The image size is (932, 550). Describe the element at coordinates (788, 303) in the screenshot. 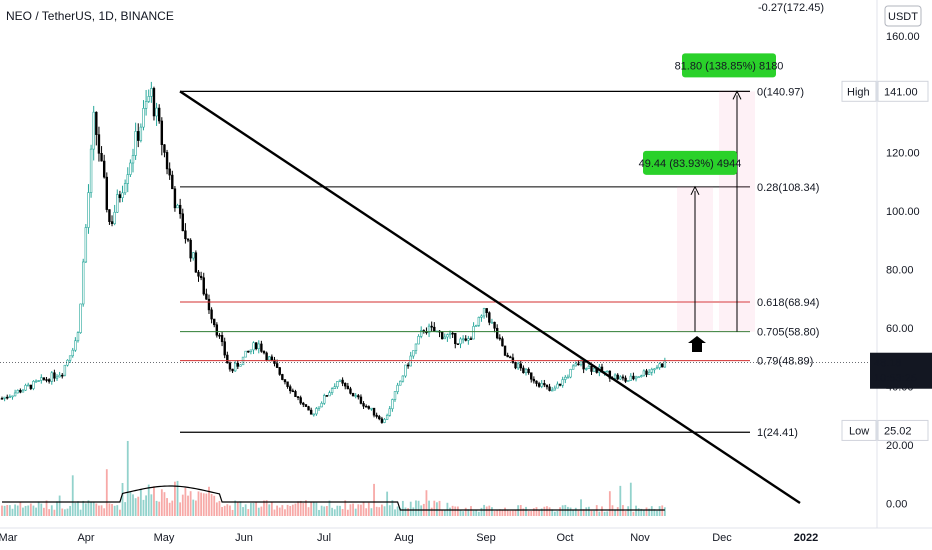

I see `fib-level-label: 0.618(68.94)` at that location.